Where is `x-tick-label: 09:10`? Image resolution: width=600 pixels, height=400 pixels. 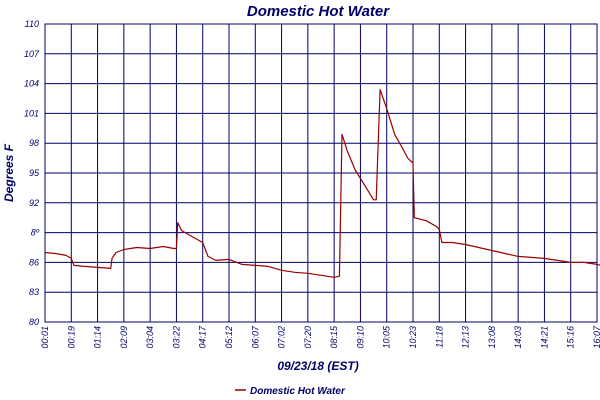 x-tick-label: 09:10 is located at coordinates (360, 337).